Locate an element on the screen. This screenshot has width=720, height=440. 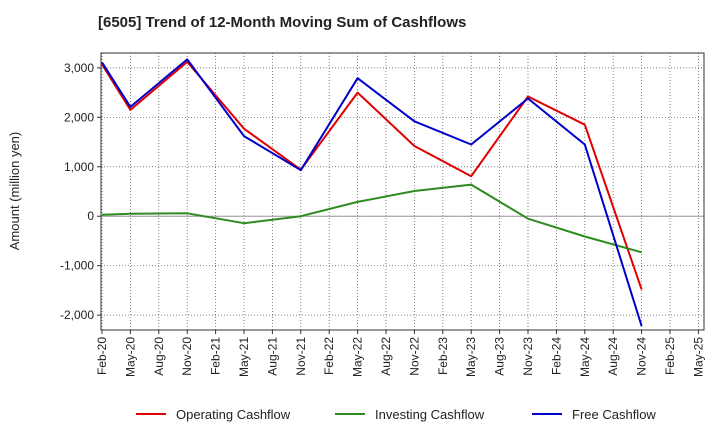
x-tick-label: Feb-20 is located at coordinates (102, 356).